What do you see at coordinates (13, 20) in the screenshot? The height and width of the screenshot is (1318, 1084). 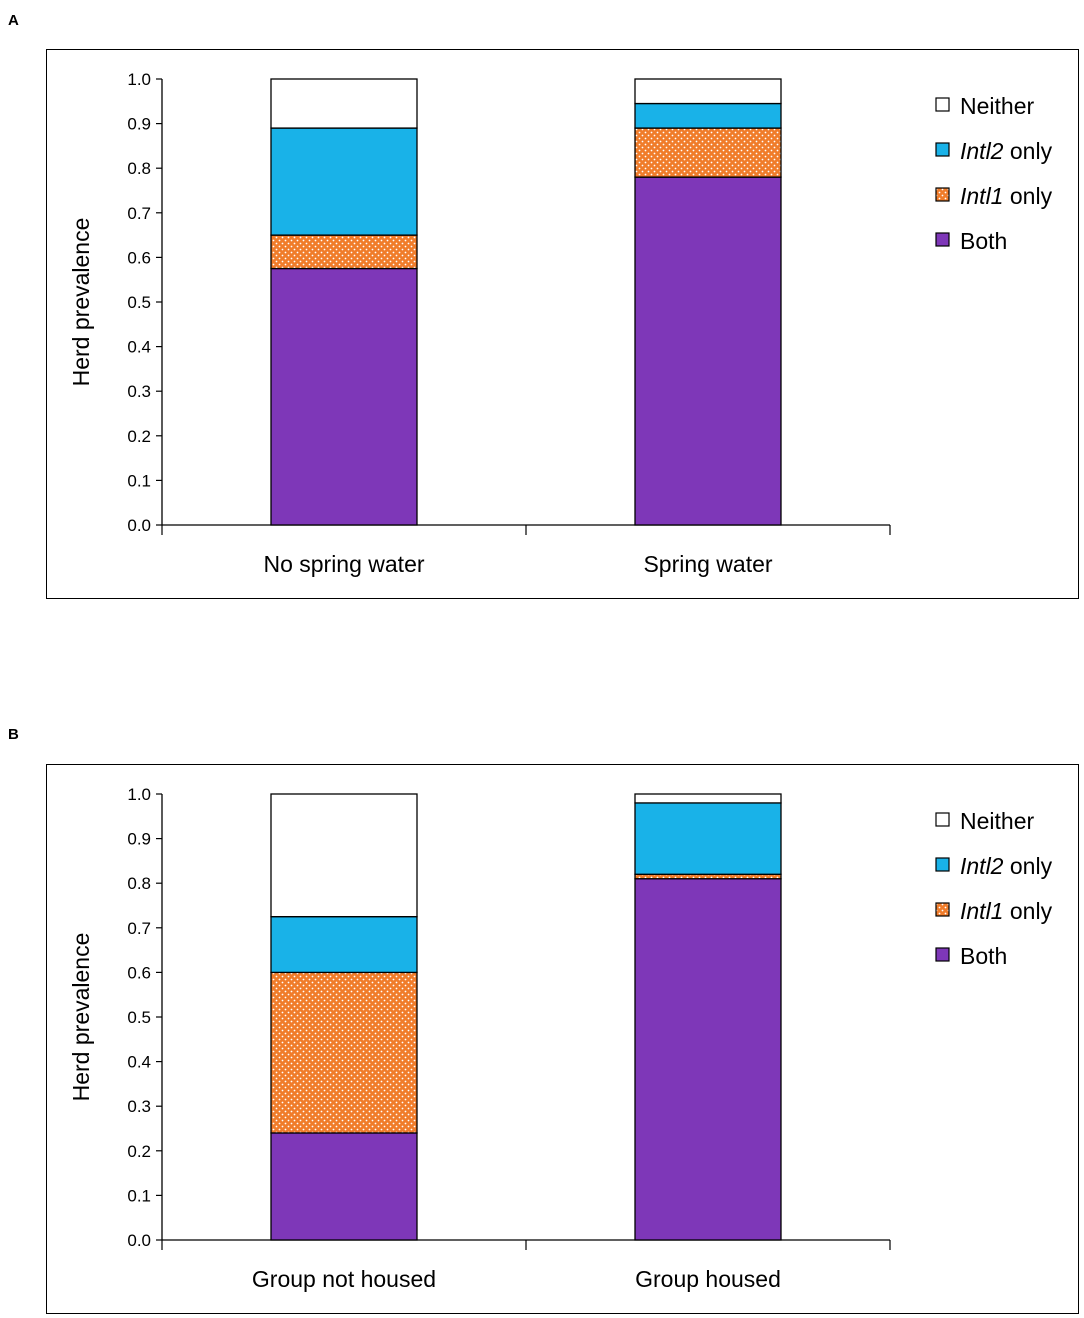 I see `panel-label-a: A` at bounding box center [13, 20].